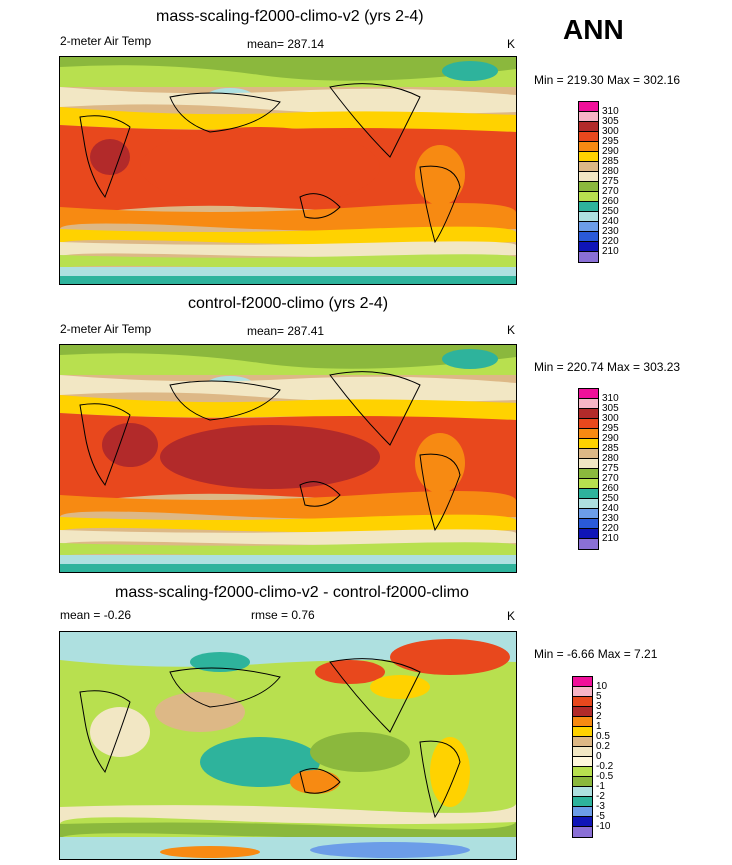  I want to click on panel1-title: mass-scaling-f2000-climo-v2 (yrs 2-4), so click(290, 16).